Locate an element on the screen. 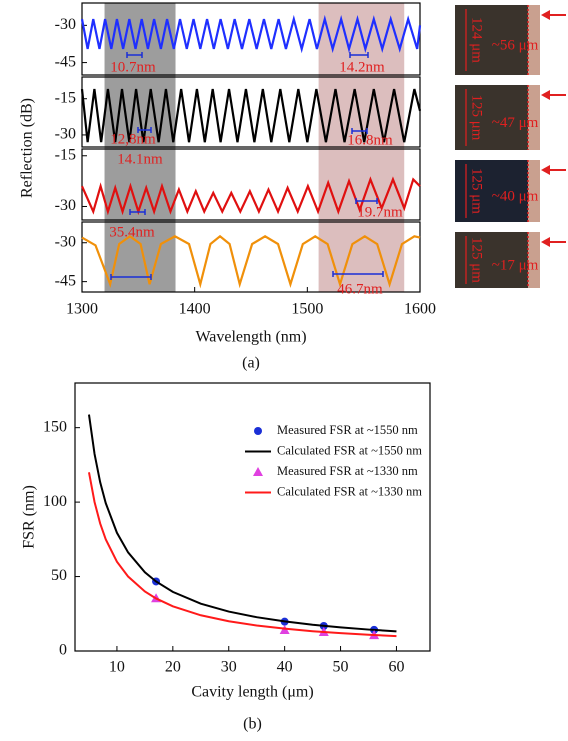  x-tick-label: 1500 is located at coordinates (307, 309).